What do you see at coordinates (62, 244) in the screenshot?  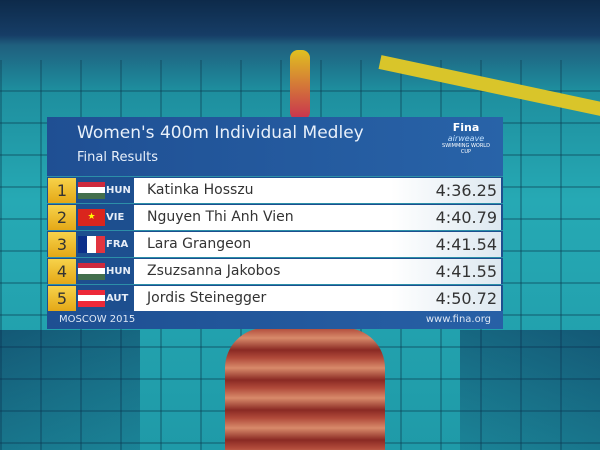 I see `rank-badge: 3` at bounding box center [62, 244].